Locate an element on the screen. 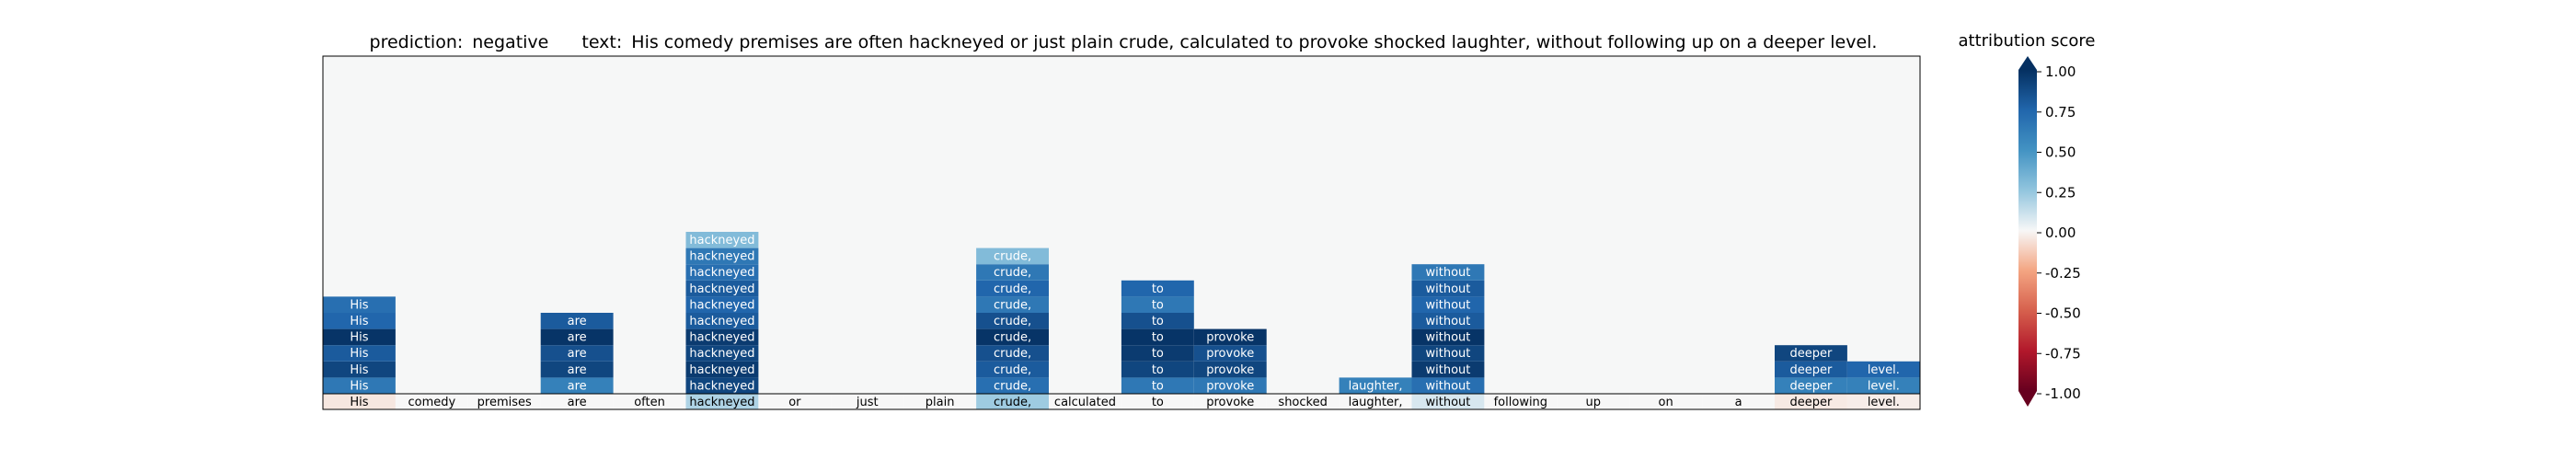 Image resolution: width=2576 pixels, height=460 pixels. baseline-token-label: on is located at coordinates (1666, 402).